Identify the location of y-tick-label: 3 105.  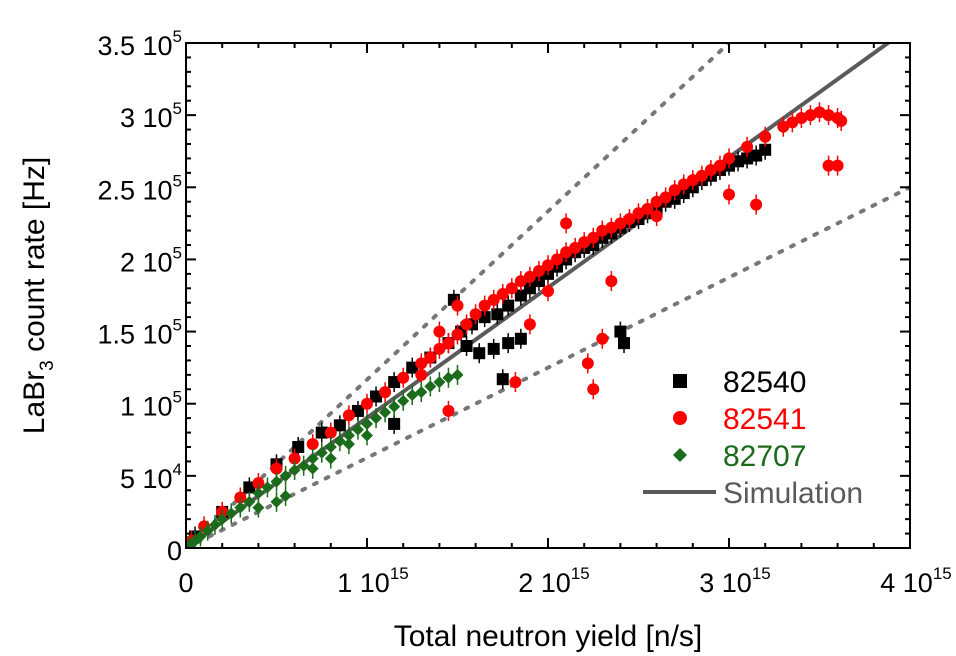
(151, 116).